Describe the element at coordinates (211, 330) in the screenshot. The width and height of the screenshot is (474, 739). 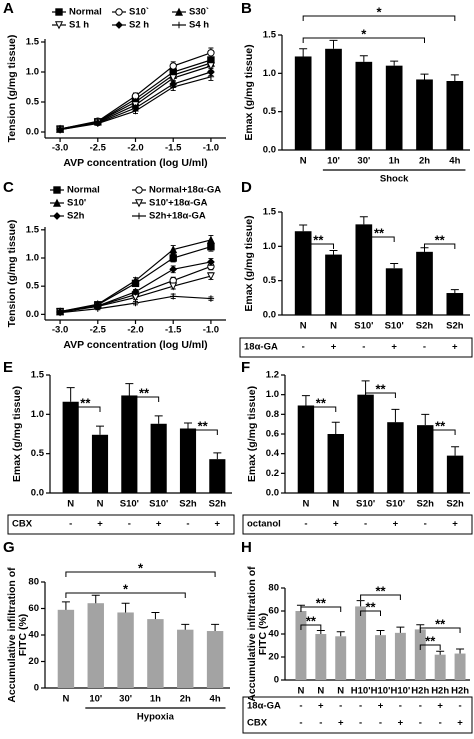
I see `x-tick-label: -1.0` at that location.